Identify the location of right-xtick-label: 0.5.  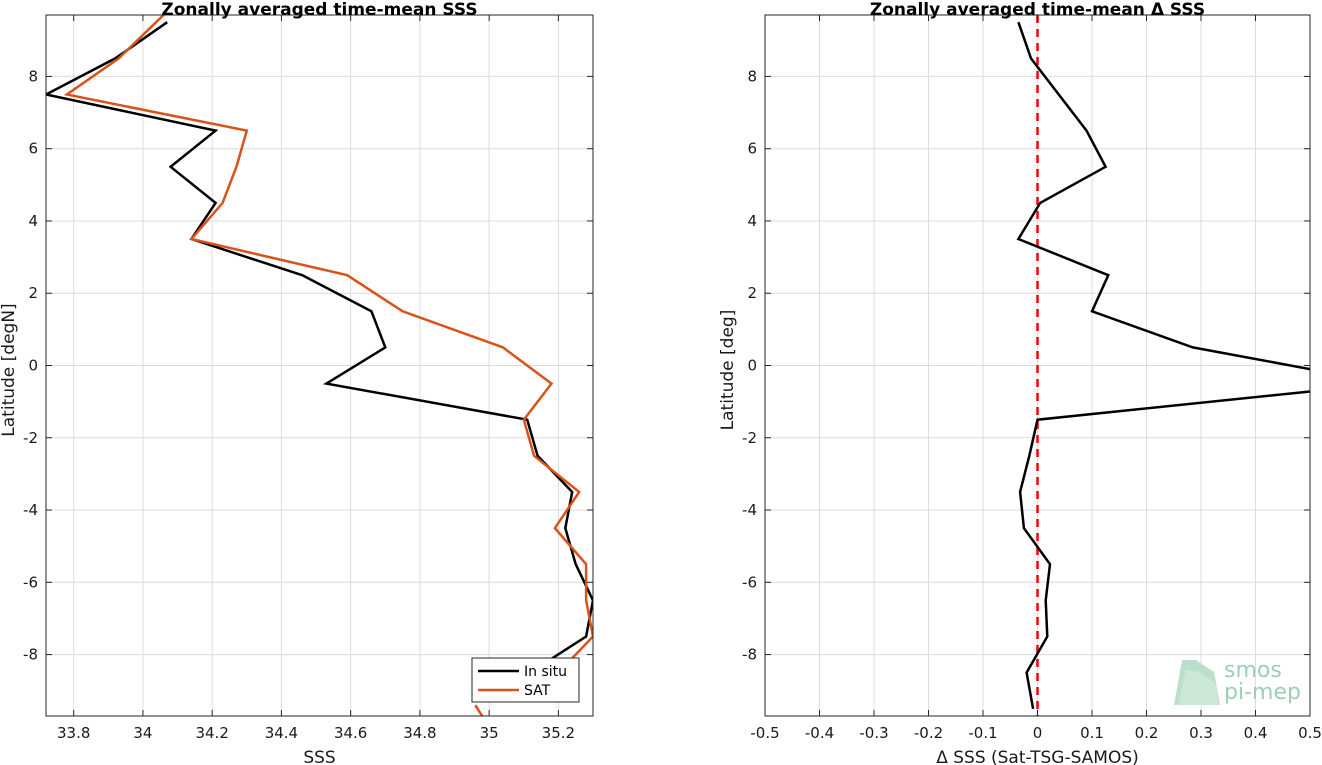
(1310, 733).